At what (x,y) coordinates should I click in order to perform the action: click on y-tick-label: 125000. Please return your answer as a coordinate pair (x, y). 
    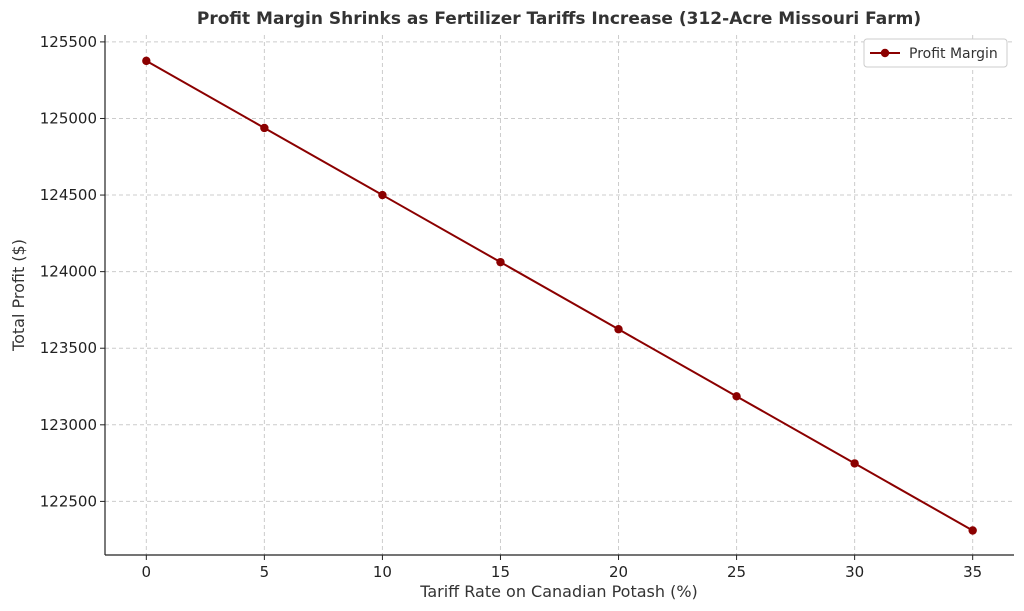
    Looking at the image, I should click on (68, 118).